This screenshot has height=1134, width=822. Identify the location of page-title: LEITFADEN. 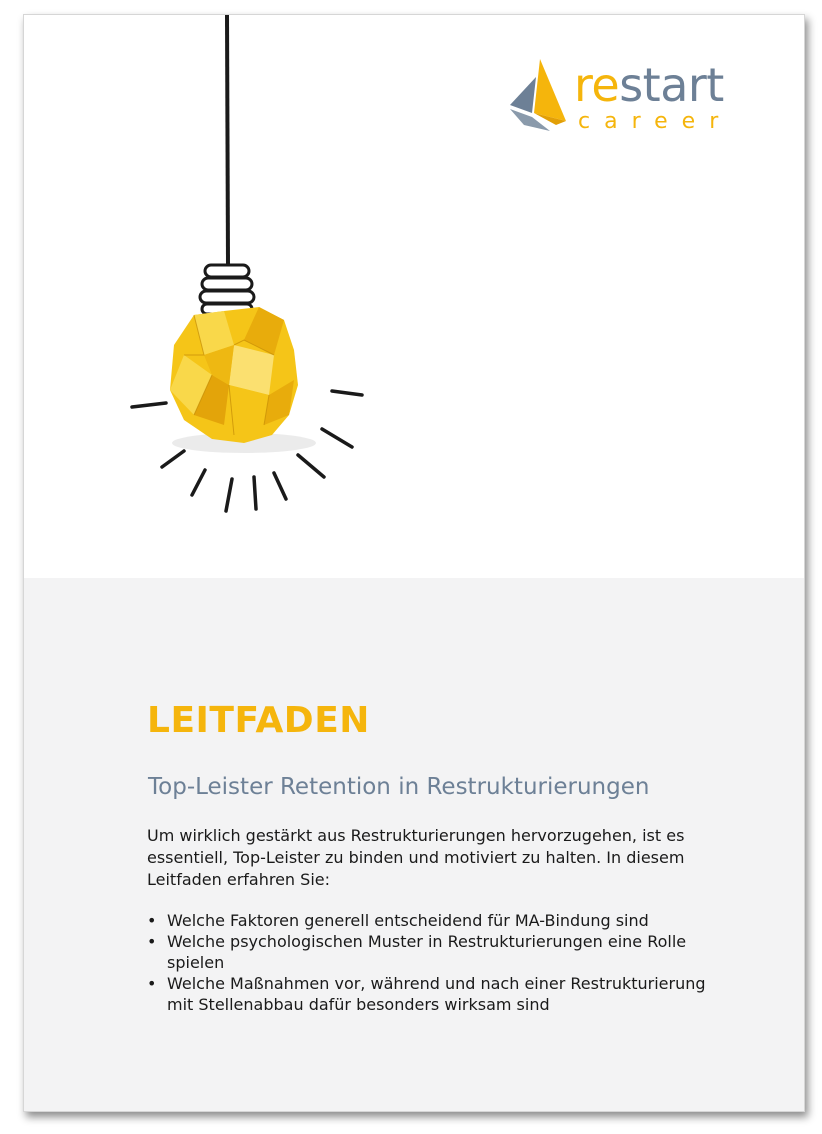
(258, 720).